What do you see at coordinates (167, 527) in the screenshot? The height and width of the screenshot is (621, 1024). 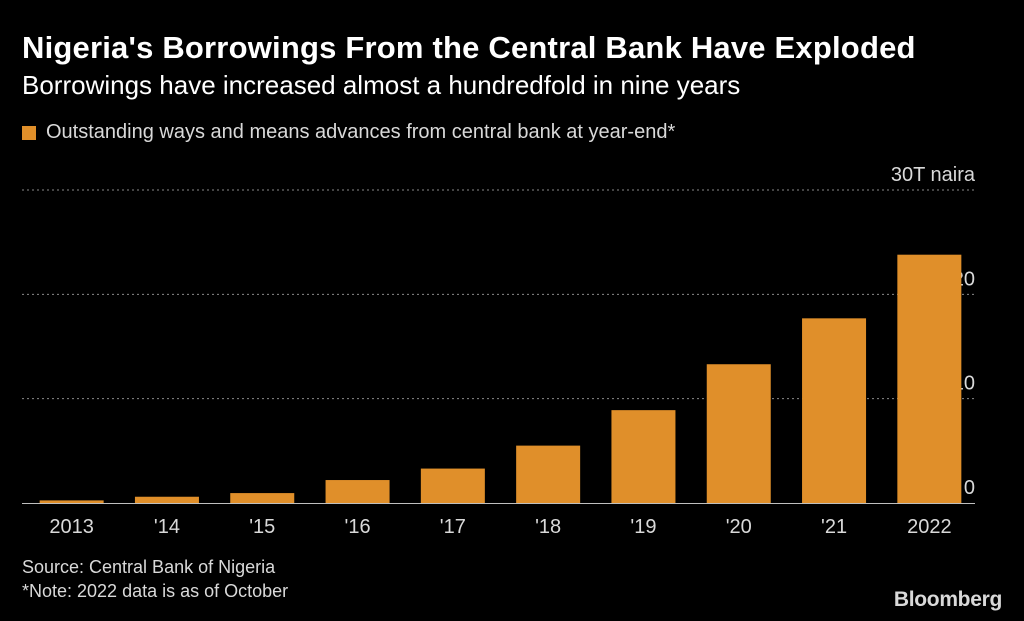 I see `x-tick-label: '14` at bounding box center [167, 527].